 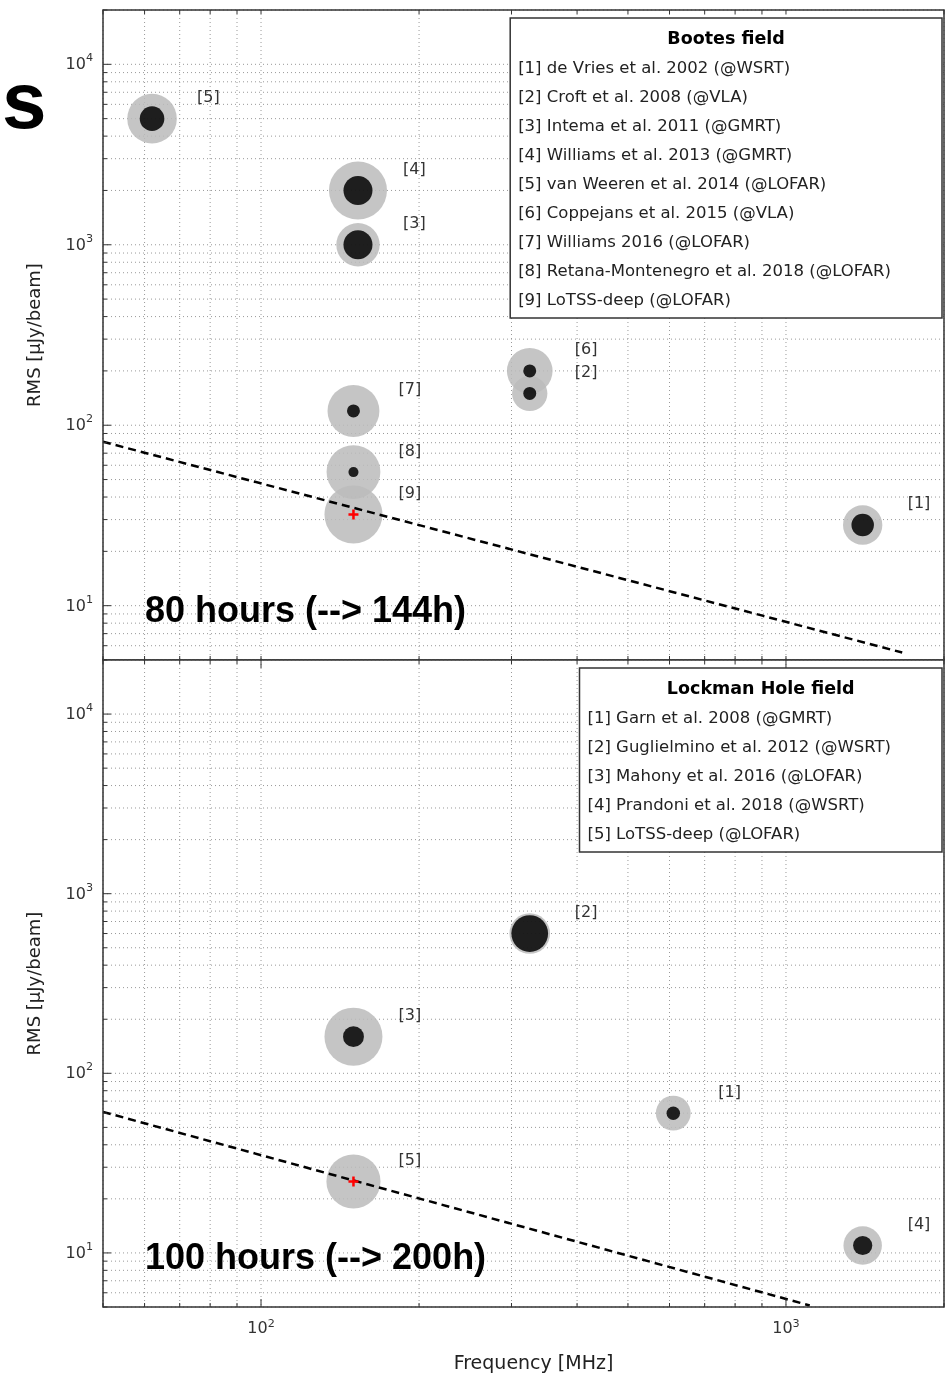 What do you see at coordinates (694, 833) in the screenshot?
I see `annotation: [5] LoTSS-deep (@LOFAR)` at bounding box center [694, 833].